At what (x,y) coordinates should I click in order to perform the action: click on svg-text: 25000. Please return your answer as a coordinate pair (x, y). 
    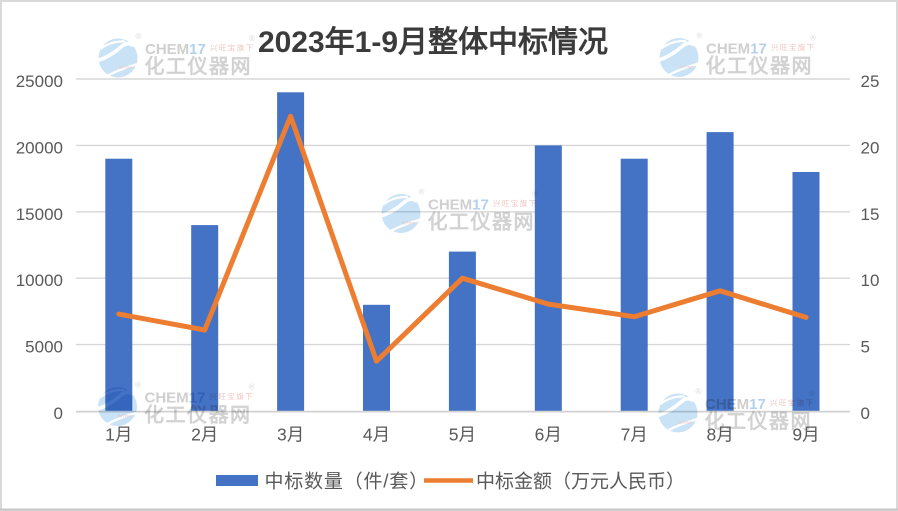
    Looking at the image, I should click on (39, 81).